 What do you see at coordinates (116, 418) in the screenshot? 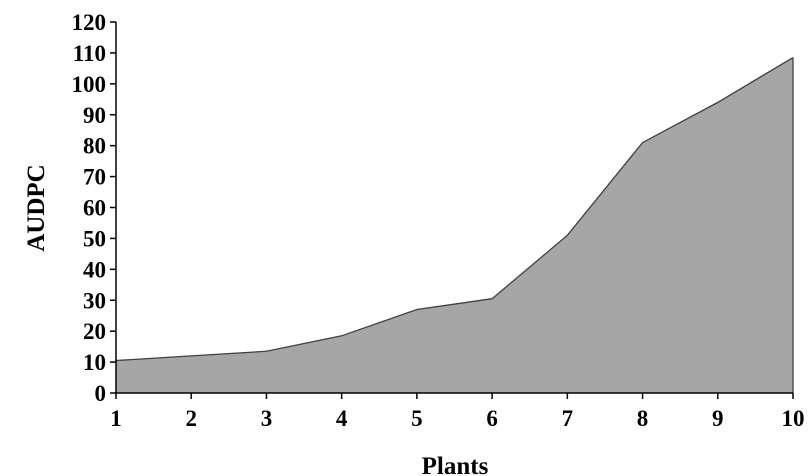
I see `x-tick-label-1: 1` at bounding box center [116, 418].